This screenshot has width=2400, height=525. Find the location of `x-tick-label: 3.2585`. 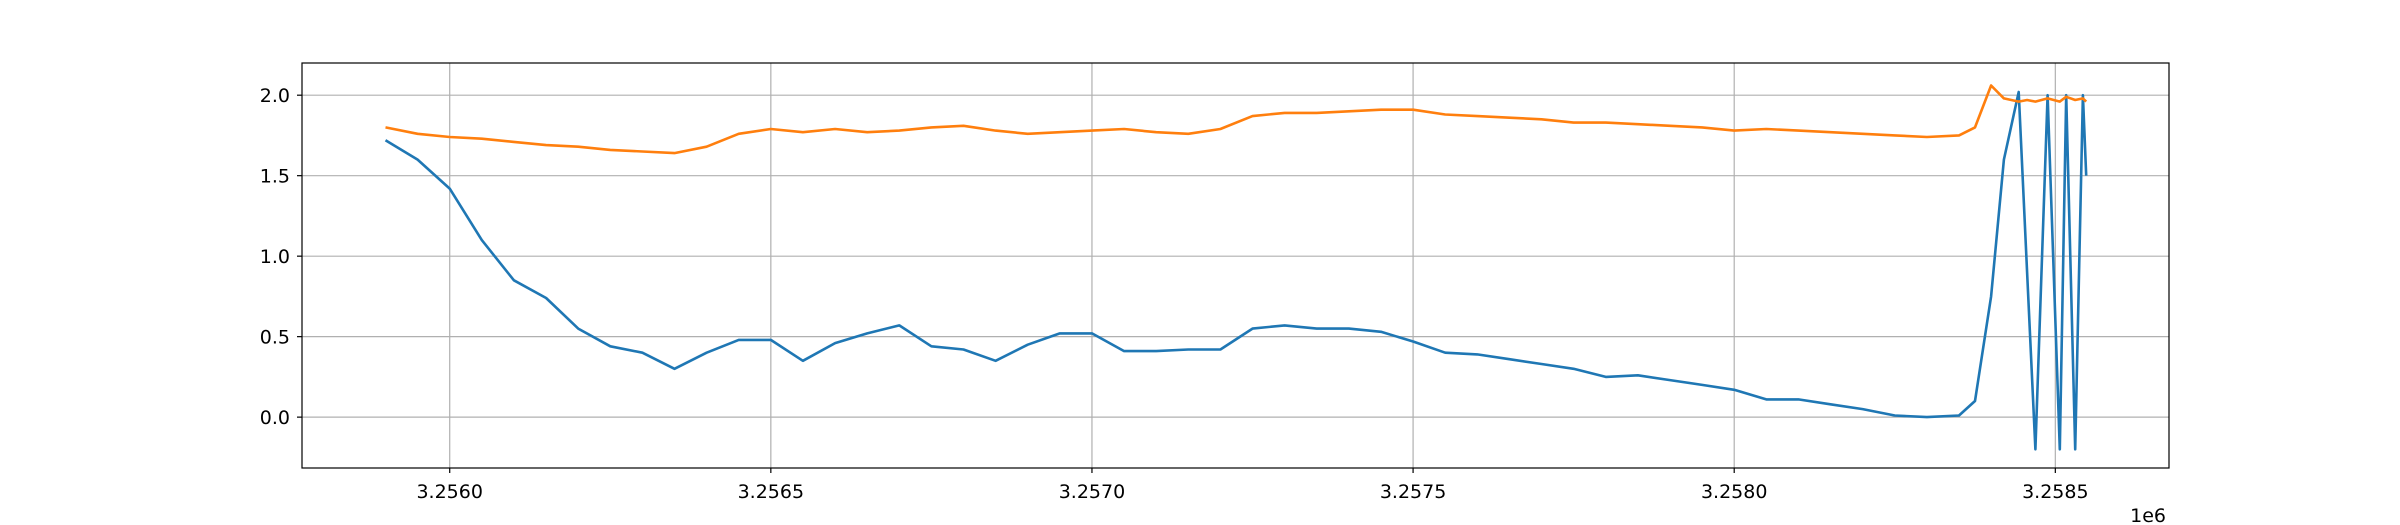

x-tick-label: 3.2585 is located at coordinates (2055, 492).